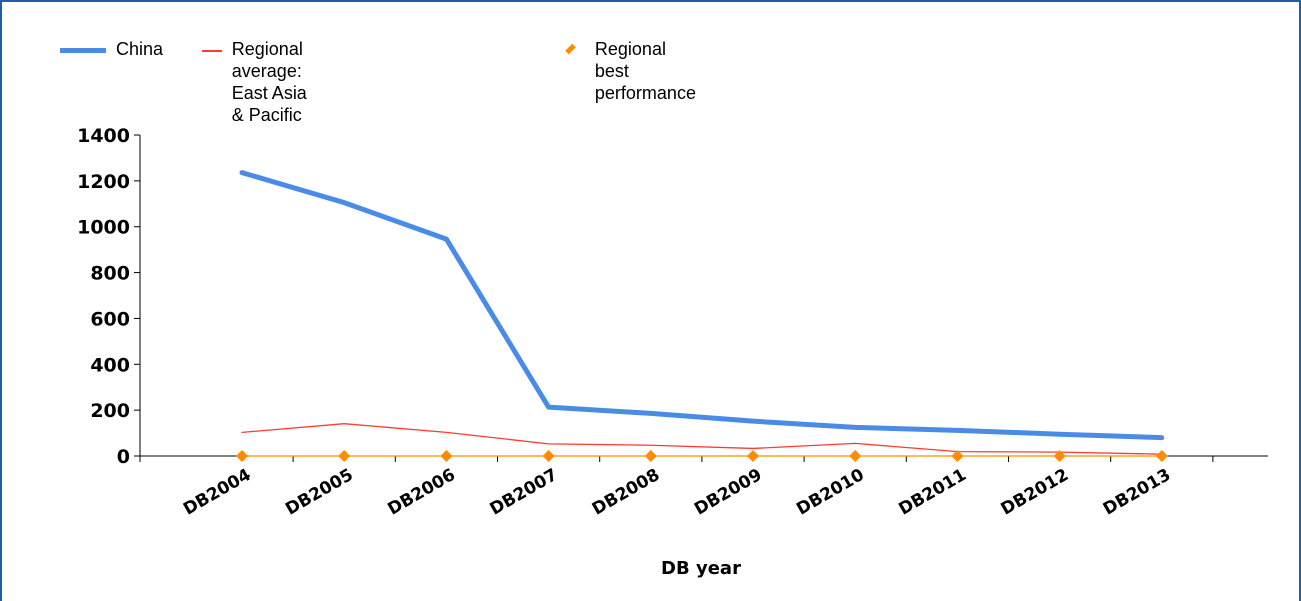 The image size is (1301, 601). What do you see at coordinates (110, 365) in the screenshot?
I see `y-tick-label: 400` at bounding box center [110, 365].